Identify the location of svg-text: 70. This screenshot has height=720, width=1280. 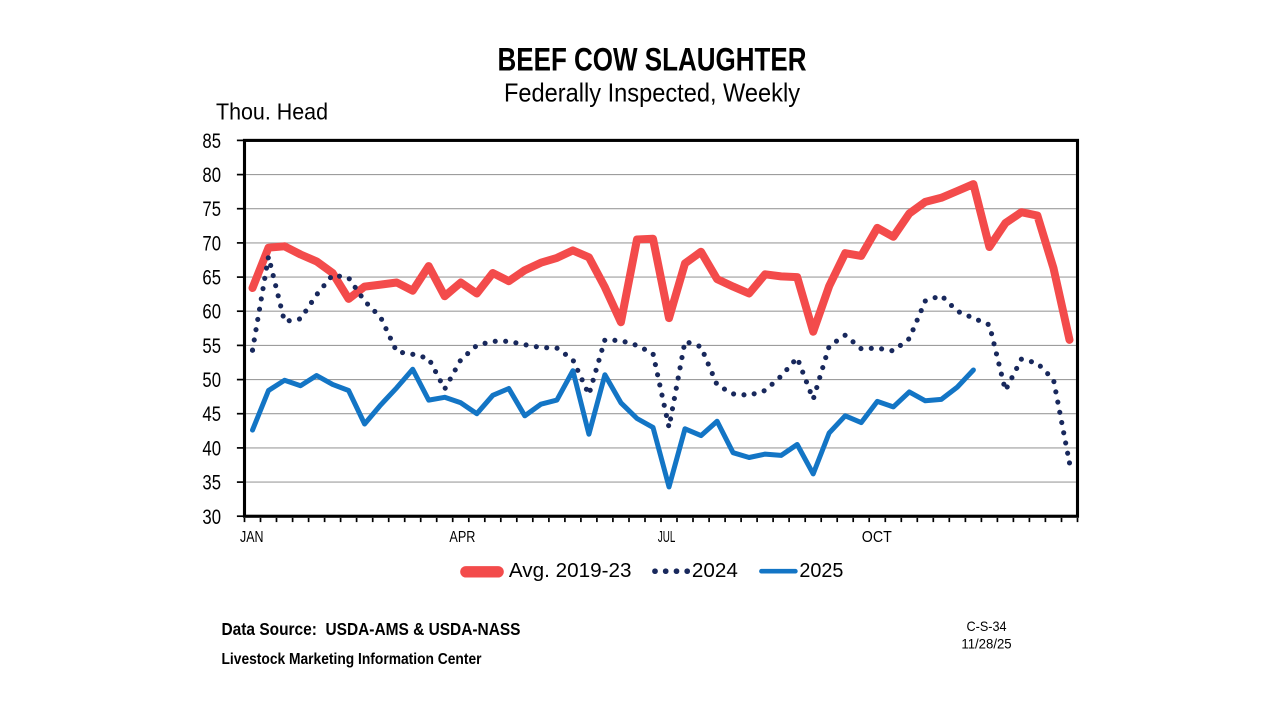
(211, 243).